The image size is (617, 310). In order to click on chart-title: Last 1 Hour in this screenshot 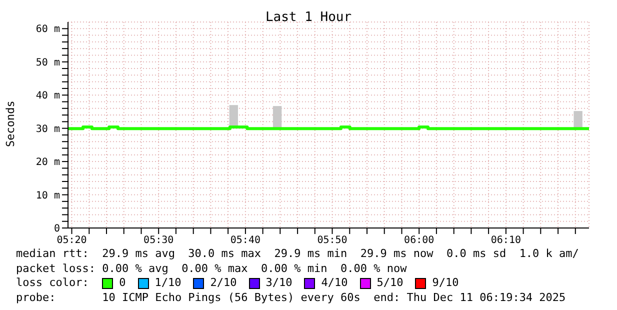, I will do `click(308, 17)`.